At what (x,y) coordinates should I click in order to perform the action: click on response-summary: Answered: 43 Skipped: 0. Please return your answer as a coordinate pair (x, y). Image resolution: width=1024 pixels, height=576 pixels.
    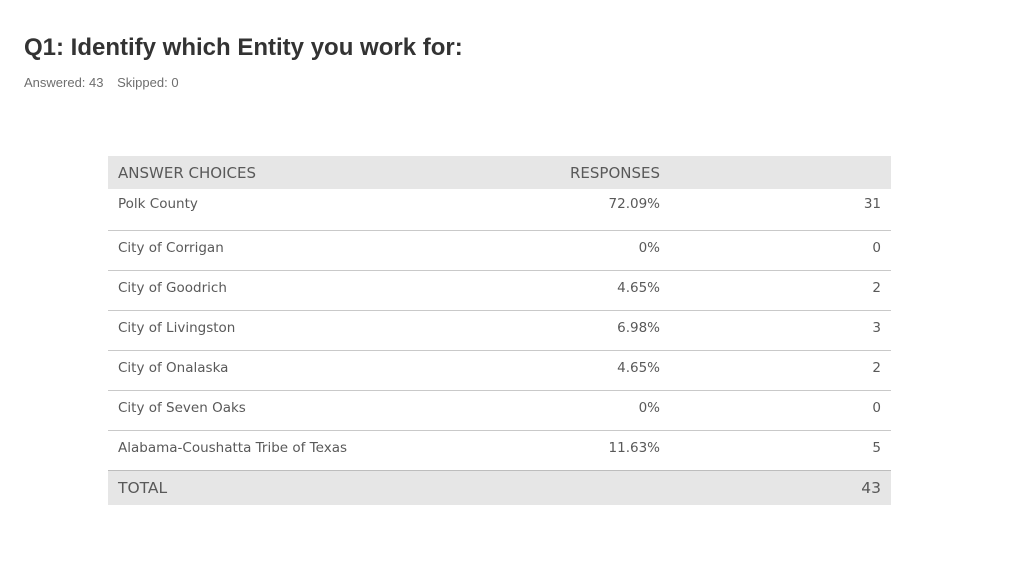
    Looking at the image, I should click on (101, 82).